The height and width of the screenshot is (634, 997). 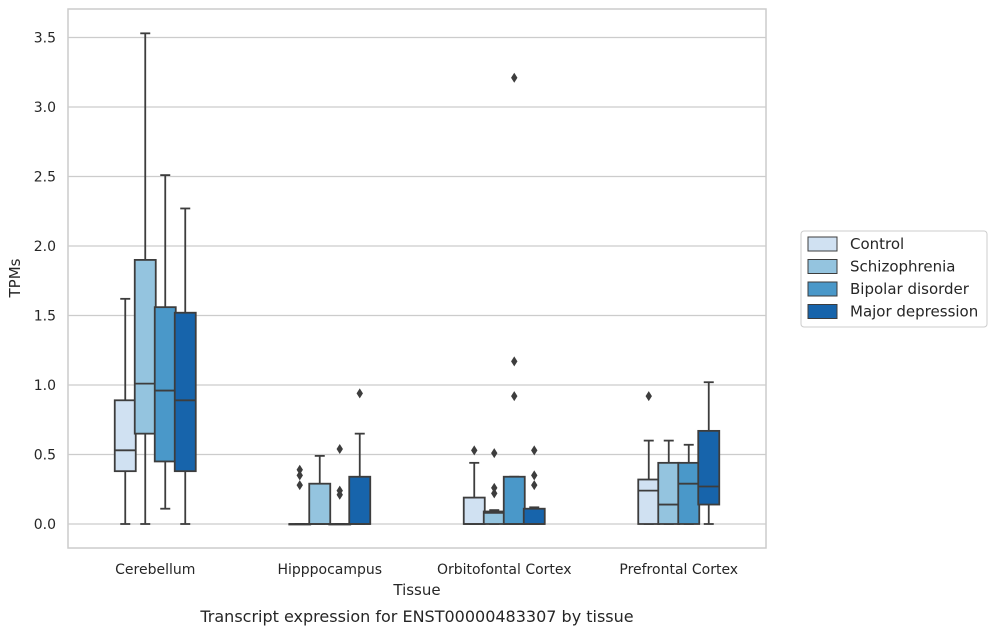 I want to click on y-tick-label: 2.0, so click(x=45, y=247).